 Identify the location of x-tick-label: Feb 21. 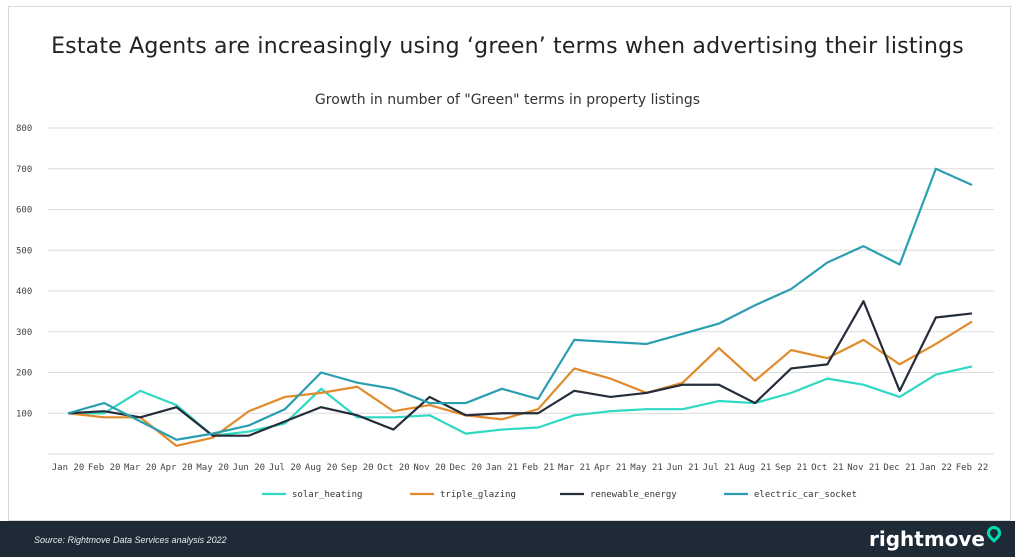
(538, 468).